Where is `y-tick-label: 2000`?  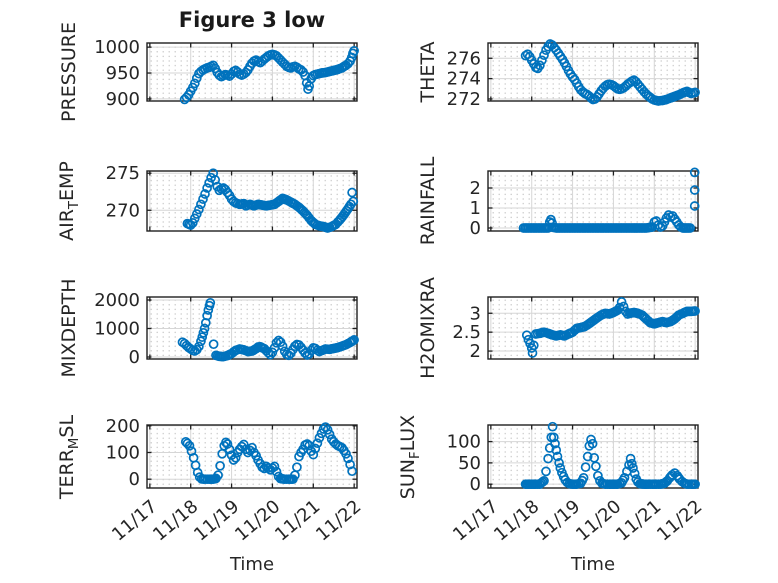
y-tick-label: 2000 is located at coordinates (117, 300).